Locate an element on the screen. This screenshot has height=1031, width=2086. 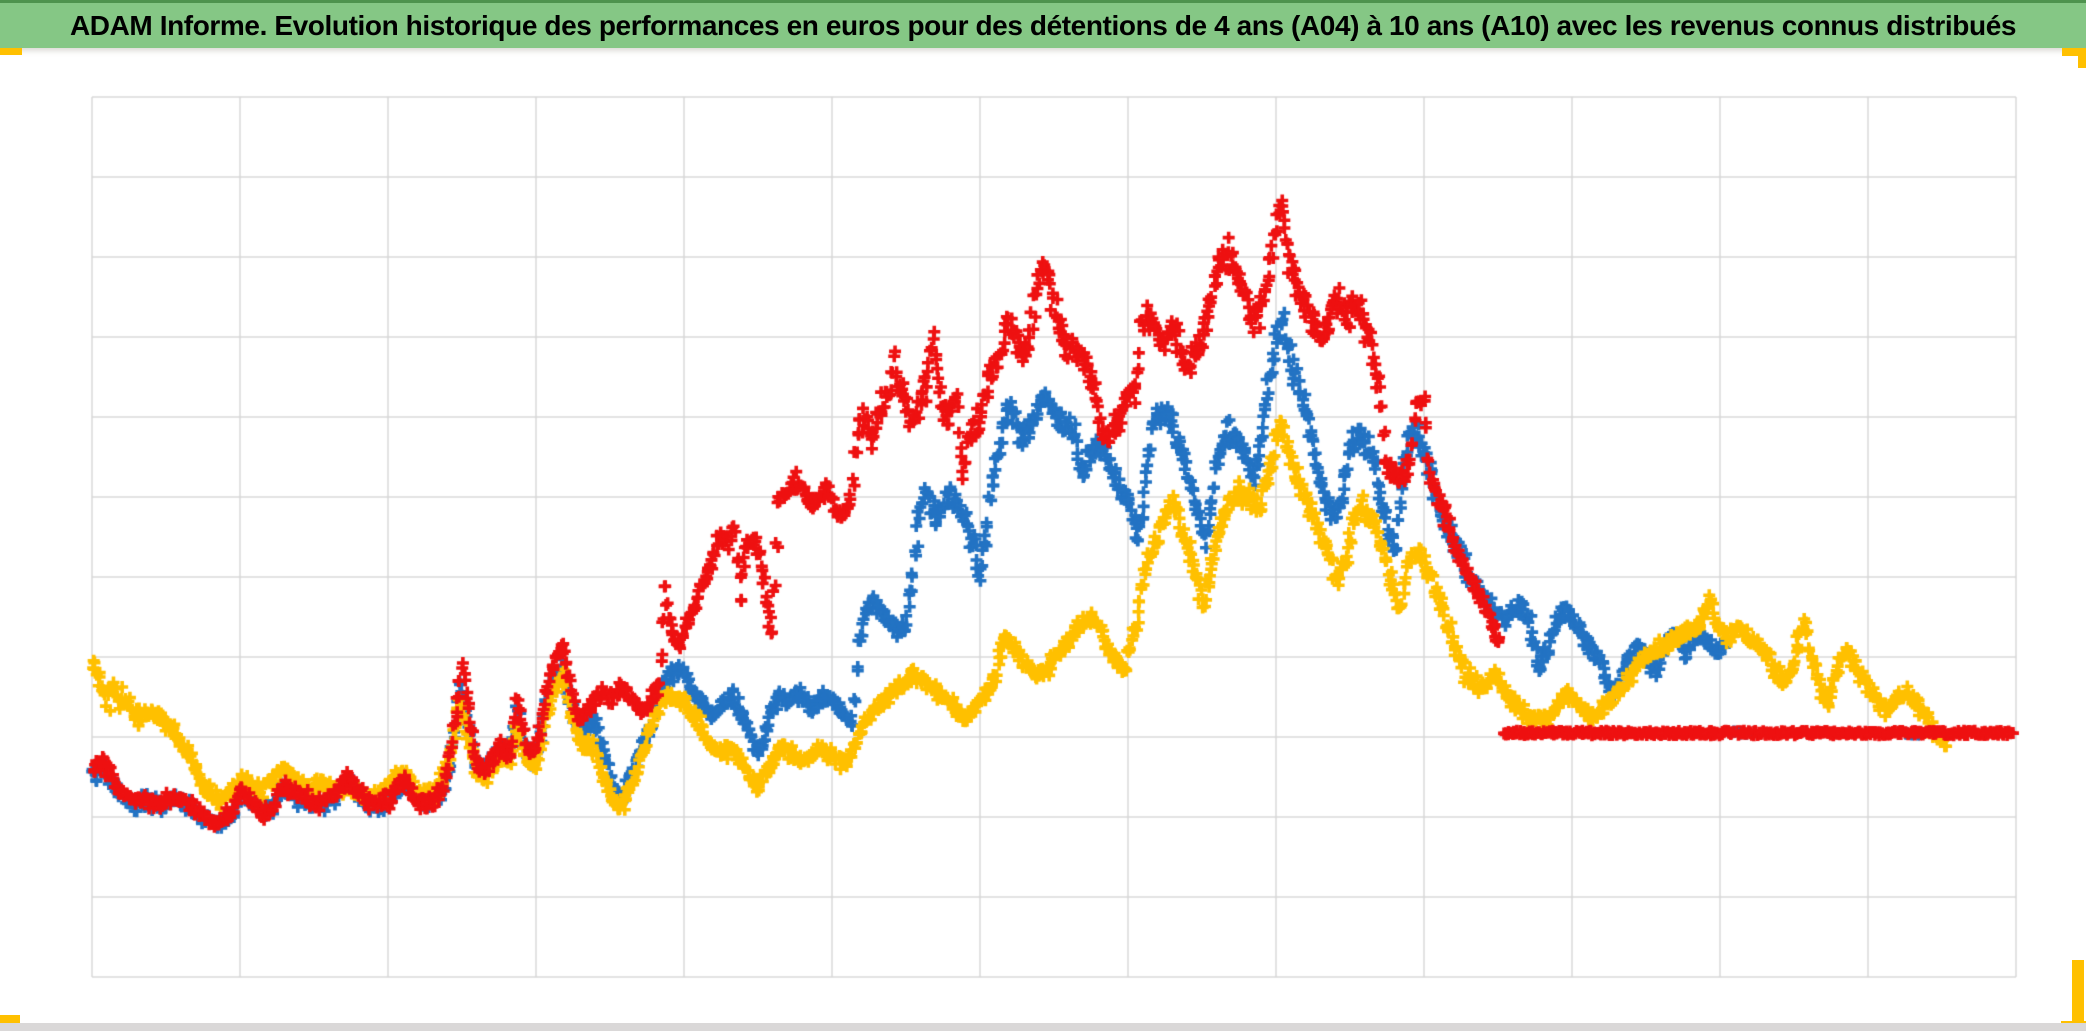
corner-accent-bottom-right-vertical is located at coordinates (2078, 992).